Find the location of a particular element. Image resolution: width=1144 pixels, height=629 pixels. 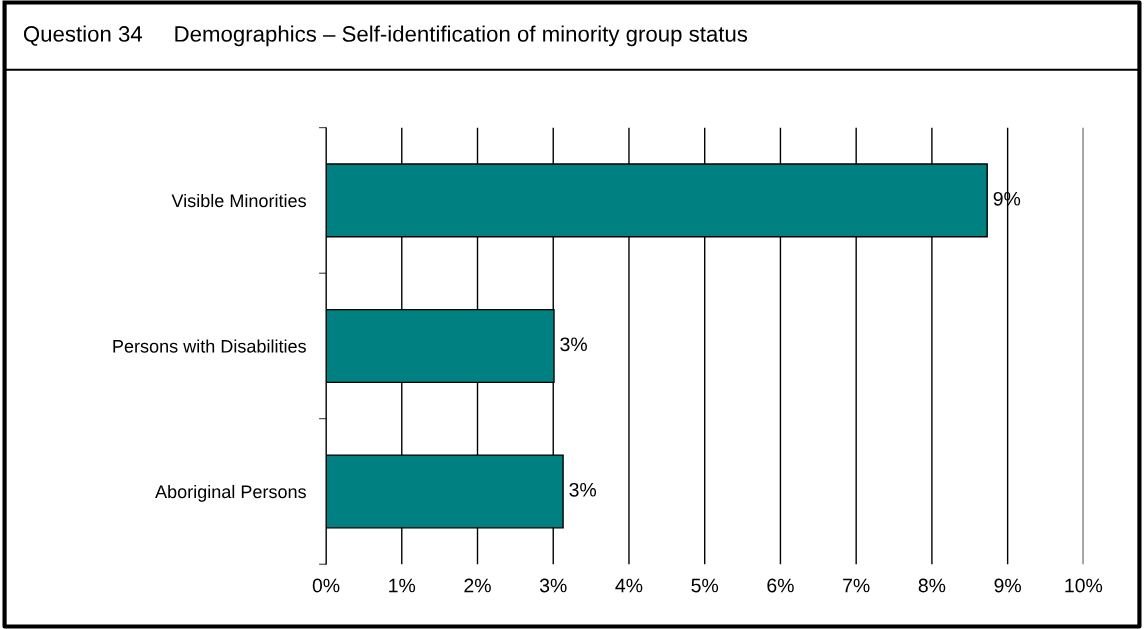

x-tick-label: 9% is located at coordinates (1007, 585).